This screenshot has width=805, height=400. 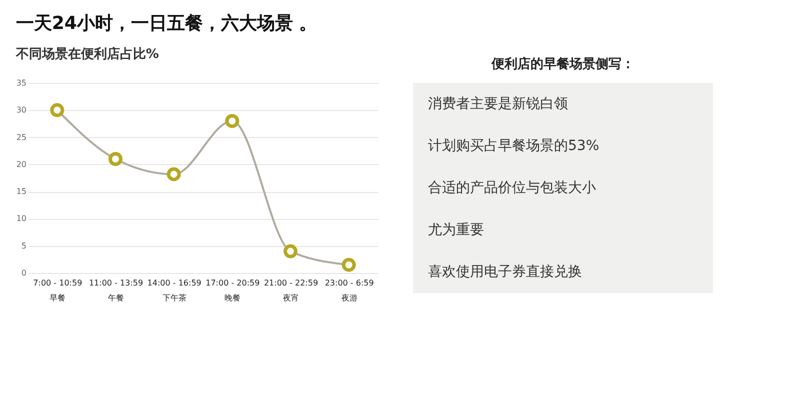 I want to click on y-tick-label: 5, so click(x=23, y=245).